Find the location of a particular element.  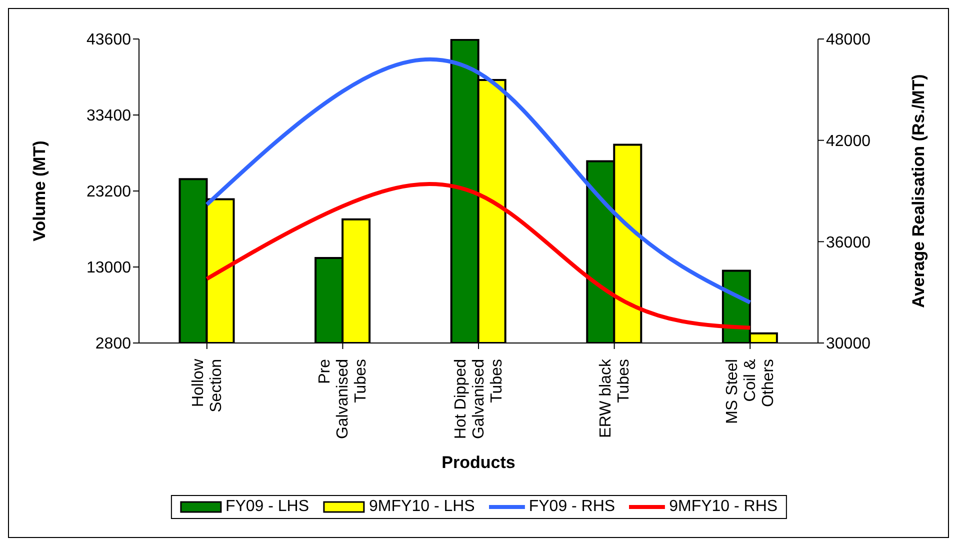

y-tick-label: 13000 is located at coordinates (109, 268).